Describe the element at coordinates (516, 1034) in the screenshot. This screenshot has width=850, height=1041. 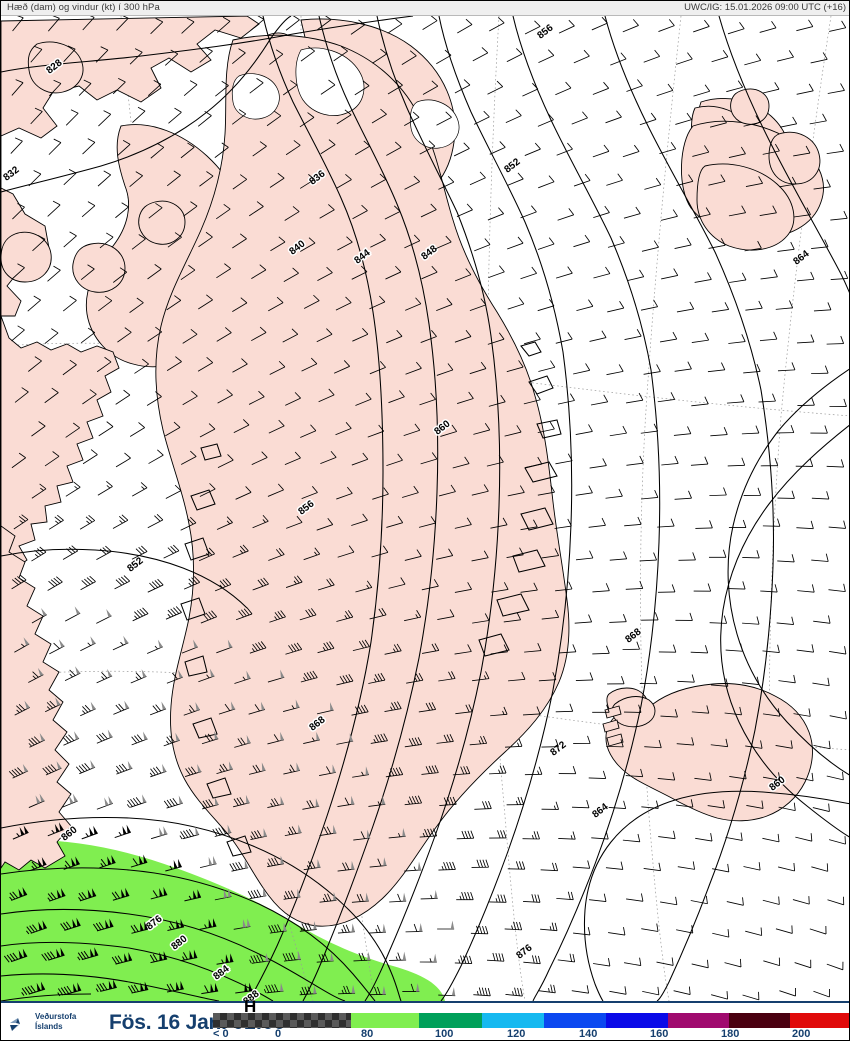
I see `colorbar-tick: 120` at that location.